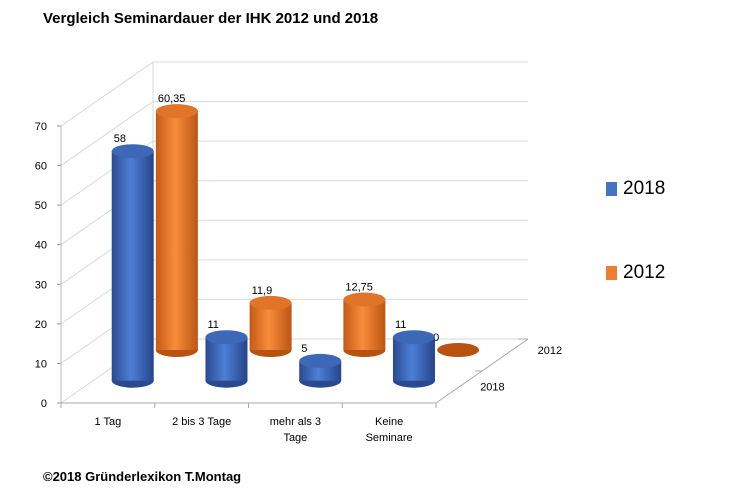  Describe the element at coordinates (644, 188) in the screenshot. I see `legend-label: 2018` at that location.